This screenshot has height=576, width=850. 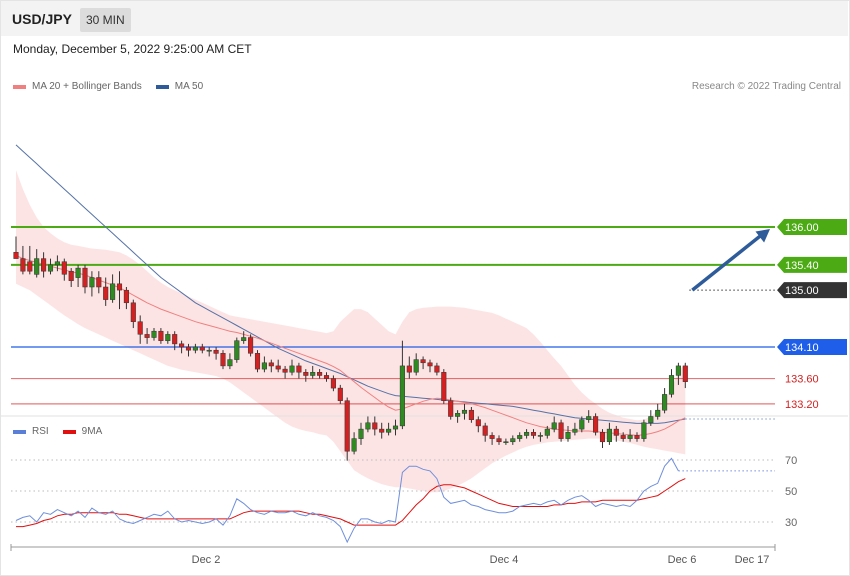 I want to click on main-legend: MA 20 + Bollinger Bands MA 50, so click(x=112, y=86).